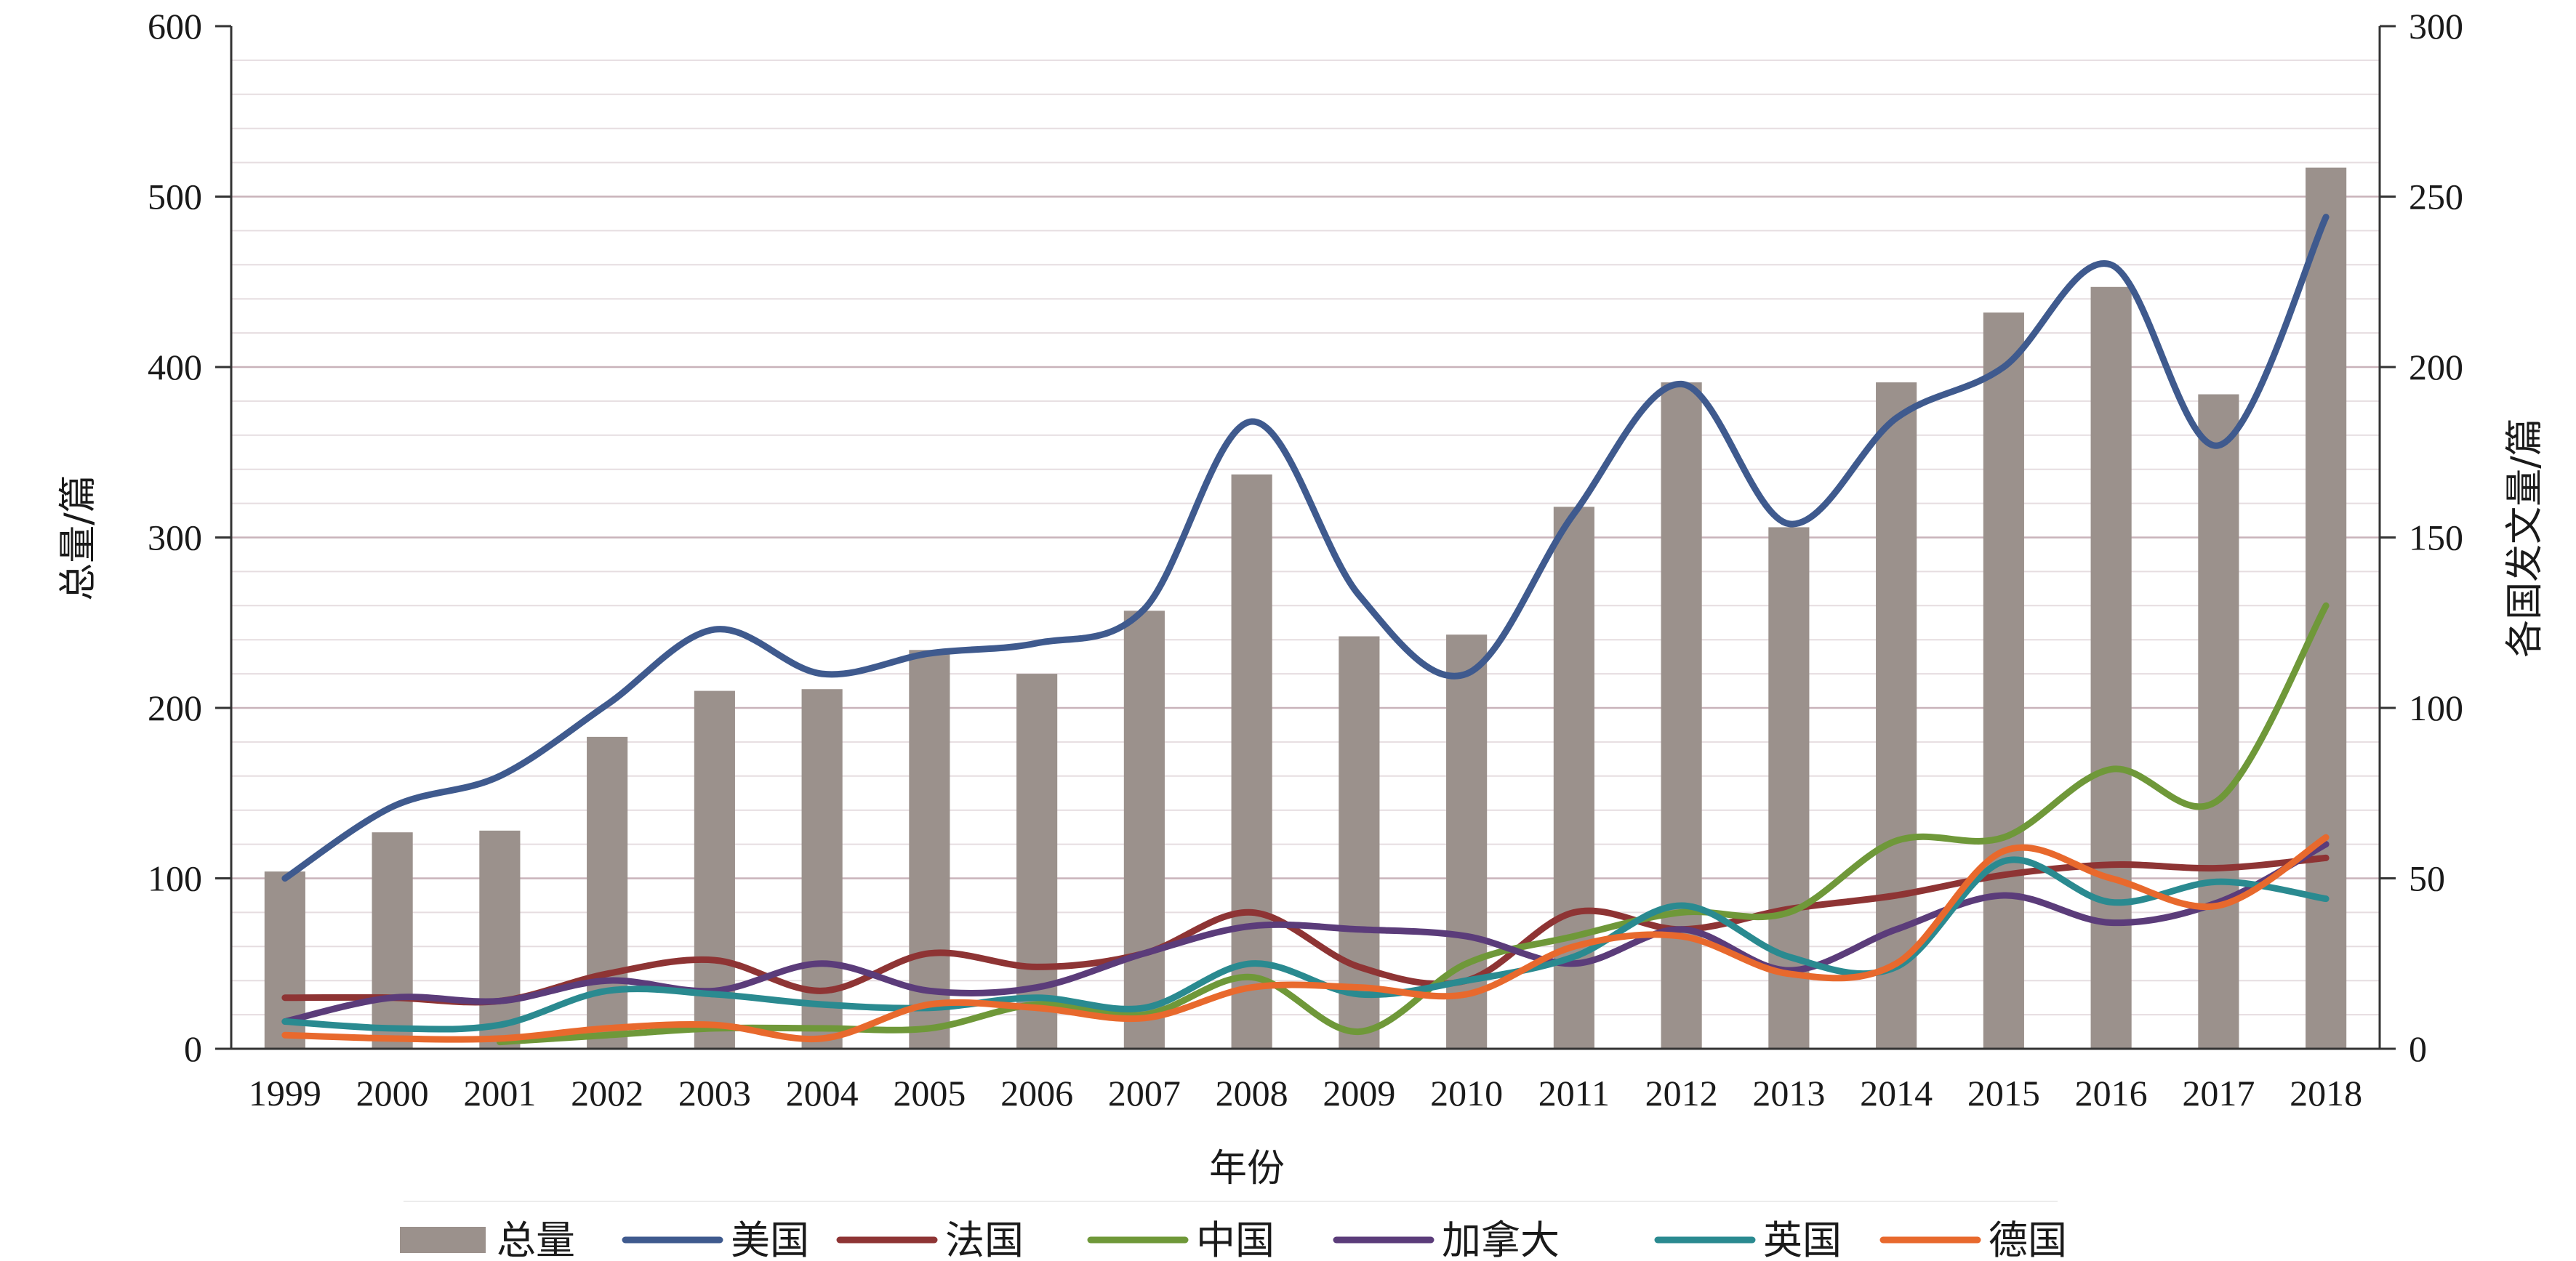 This screenshot has height=1261, width=2576. I want to click on legend-label: 总量, so click(536, 1239).